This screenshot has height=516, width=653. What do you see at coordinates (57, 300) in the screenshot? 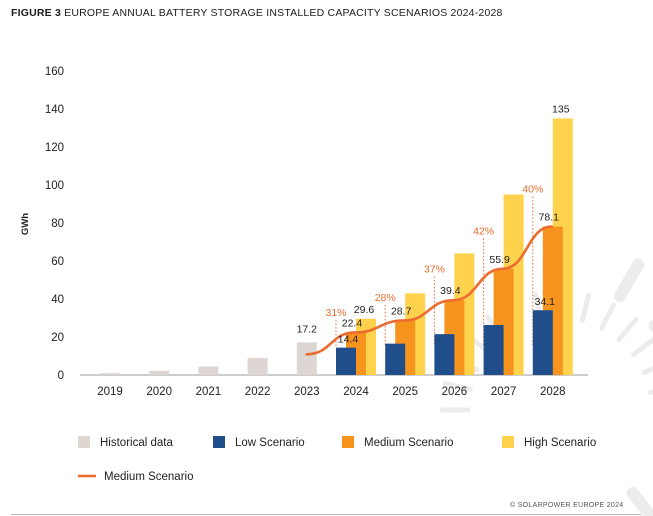
I see `y-tick-label: 40` at bounding box center [57, 300].